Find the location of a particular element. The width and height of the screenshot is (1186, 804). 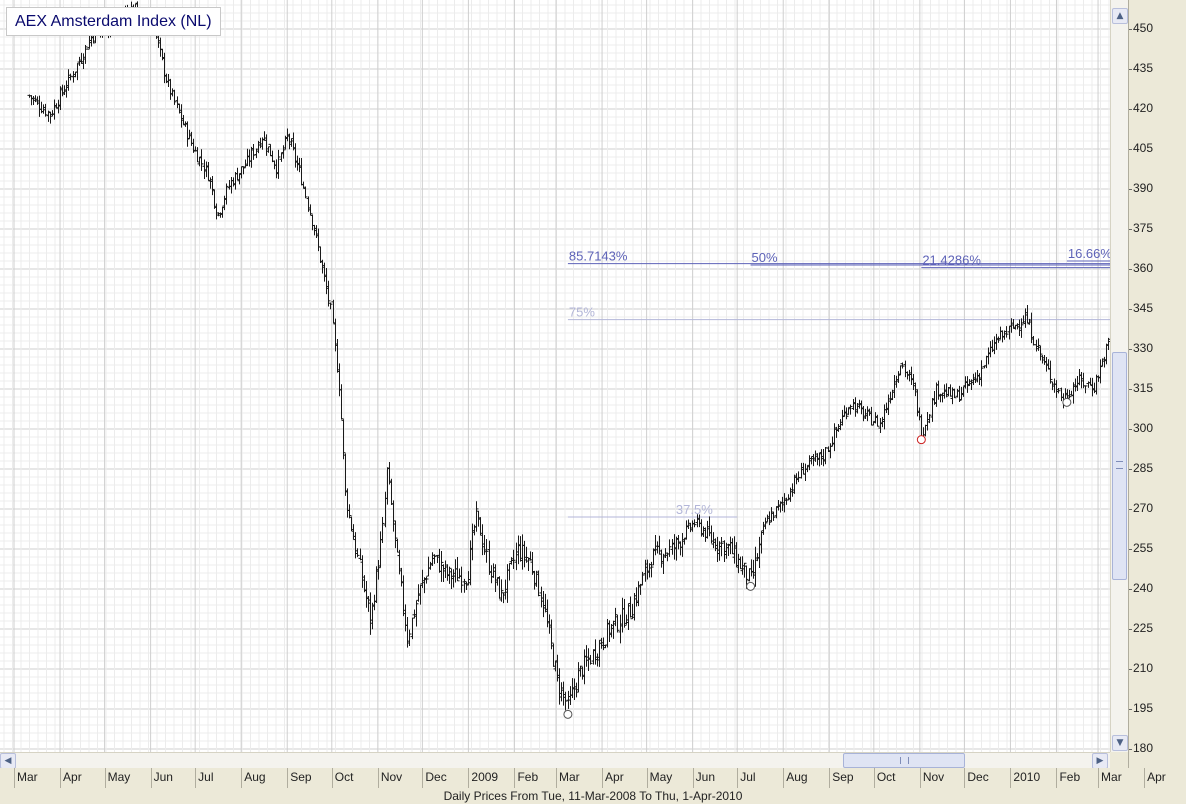

y-tick-label: 330 is located at coordinates (1143, 348).